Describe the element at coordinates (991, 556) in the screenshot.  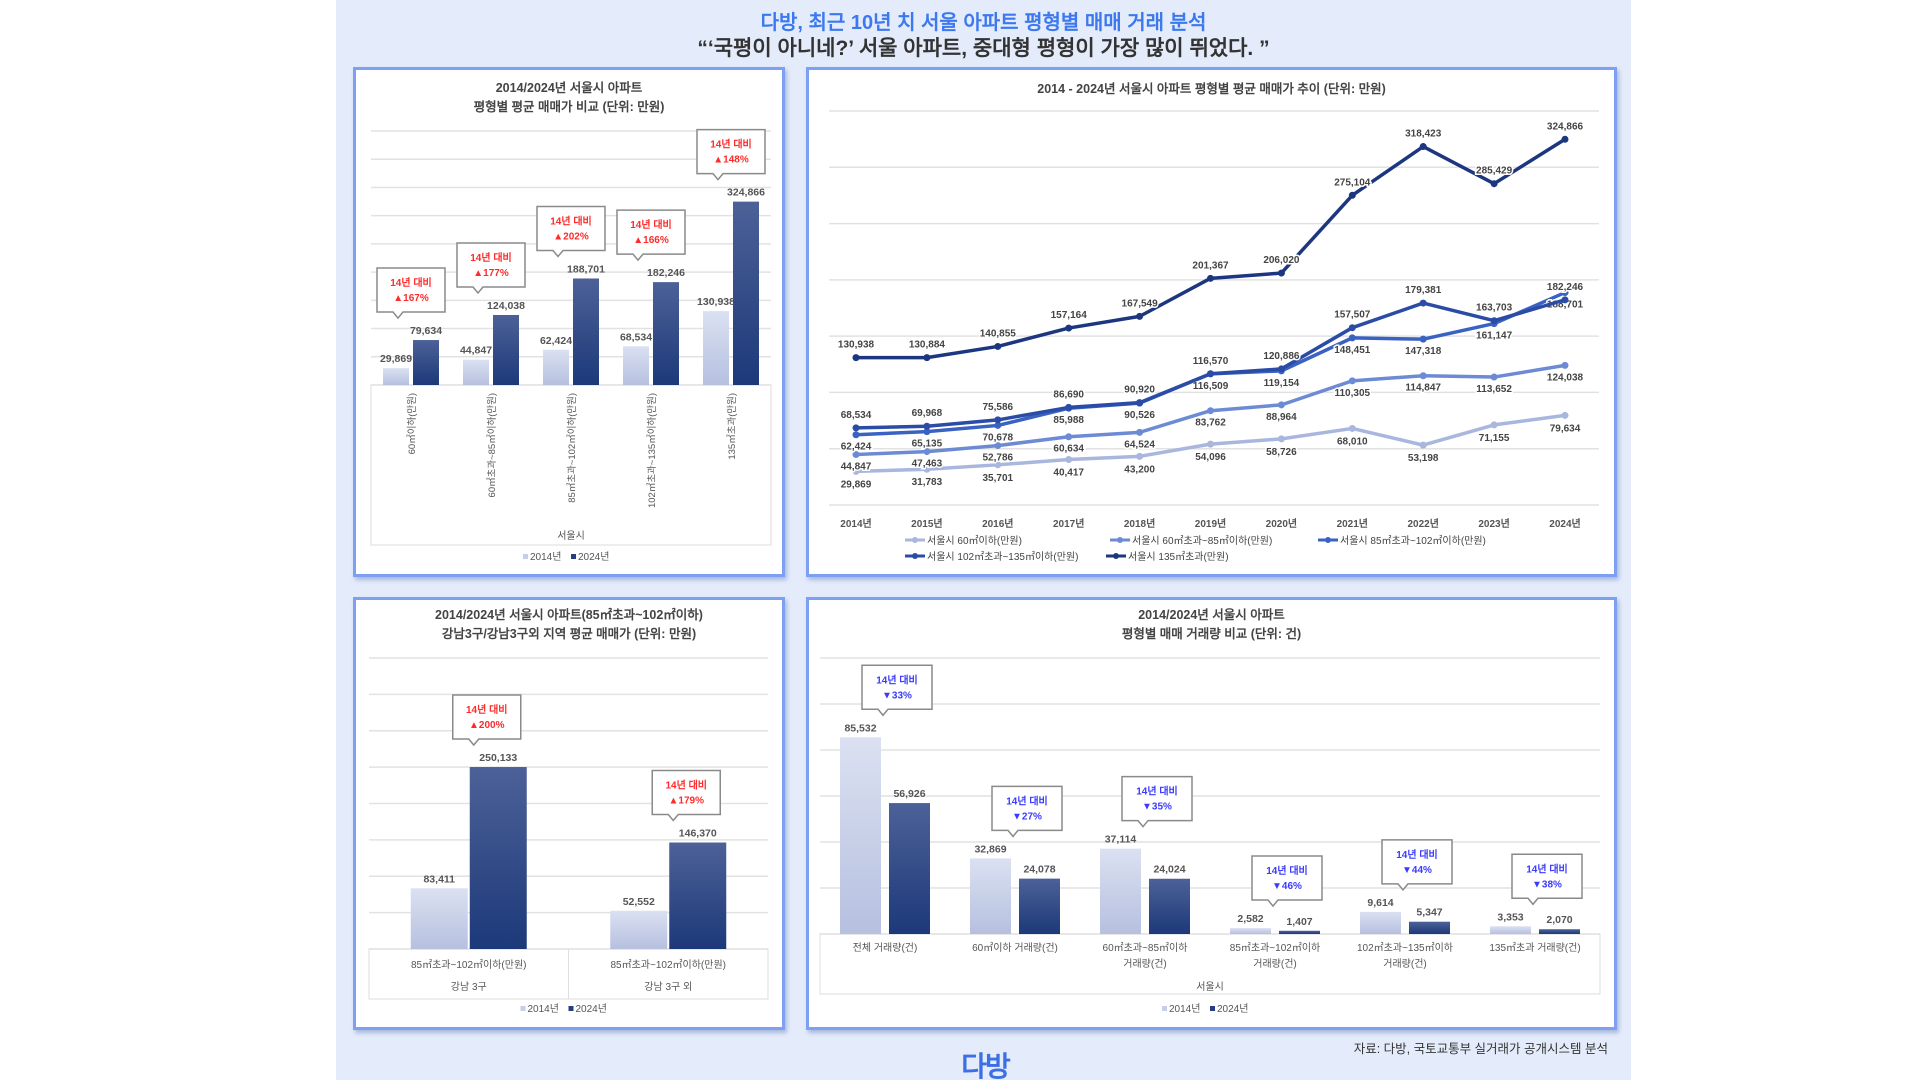
I see `legend-item: 서울시 102㎡초과~135㎡이하(만원)` at that location.